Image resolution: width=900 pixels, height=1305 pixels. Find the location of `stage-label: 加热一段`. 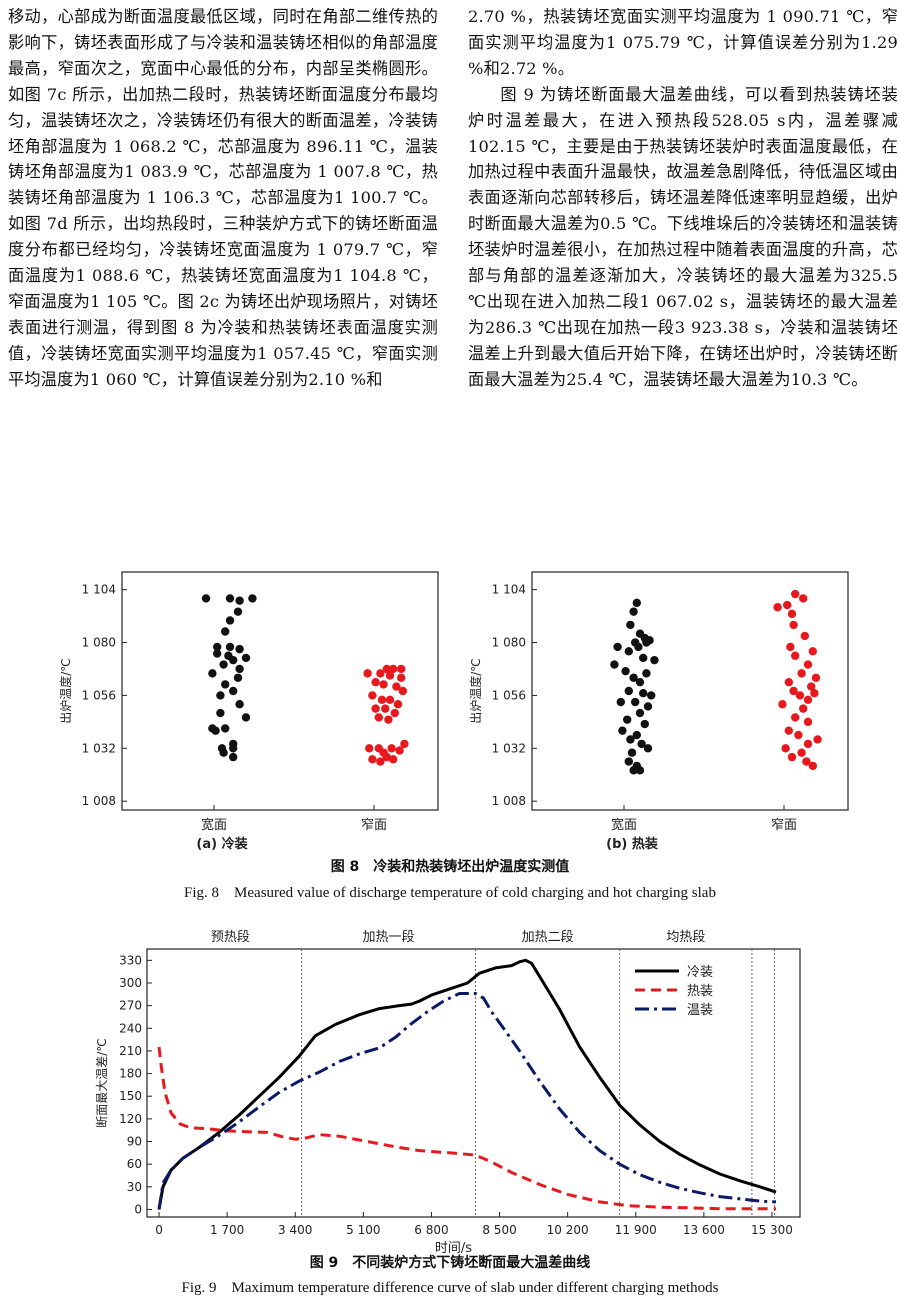

stage-label: 加热一段 is located at coordinates (389, 937).